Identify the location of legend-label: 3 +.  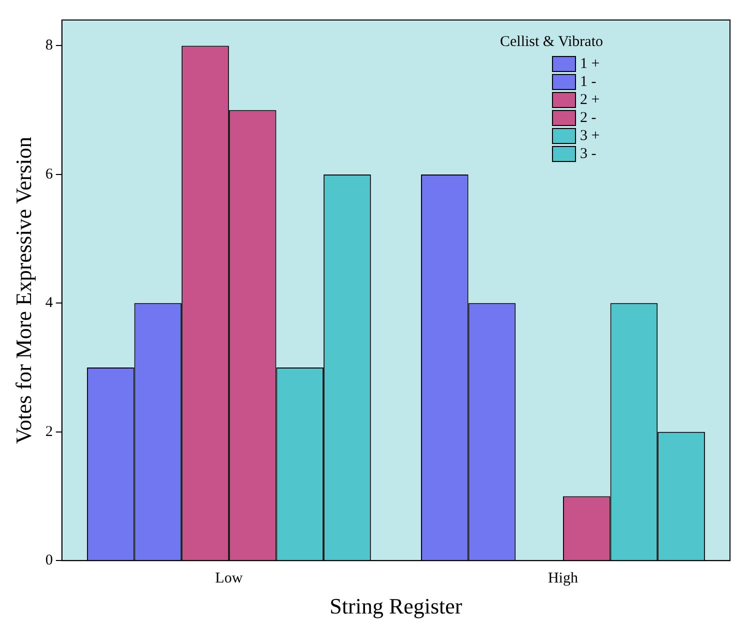
(590, 136).